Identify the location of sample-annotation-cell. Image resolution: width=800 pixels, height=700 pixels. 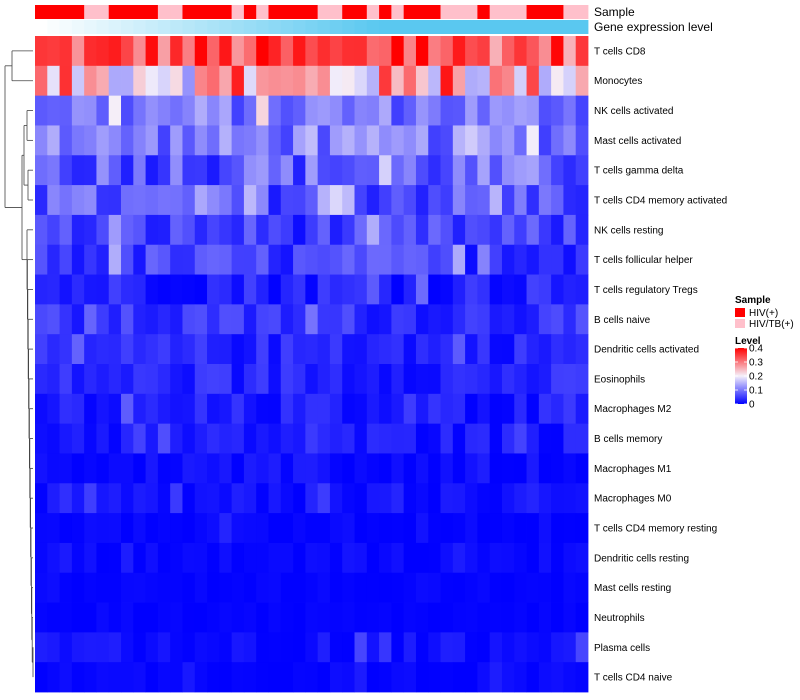
(434, 12).